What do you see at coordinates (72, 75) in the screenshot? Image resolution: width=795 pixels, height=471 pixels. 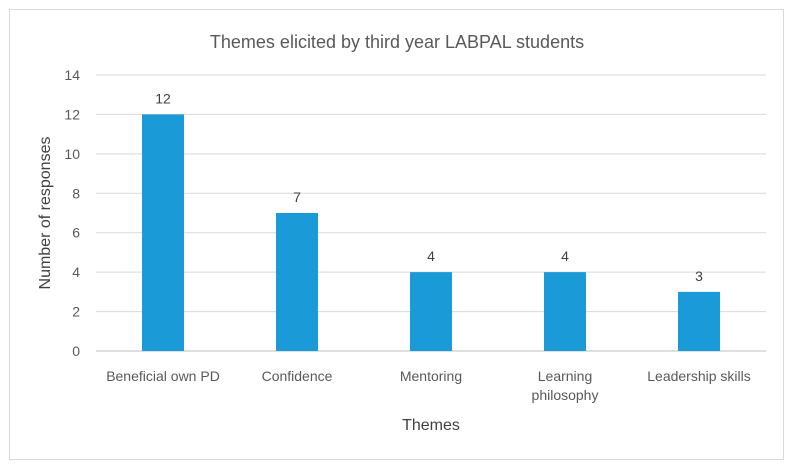 I see `y-tick-label: 14` at bounding box center [72, 75].